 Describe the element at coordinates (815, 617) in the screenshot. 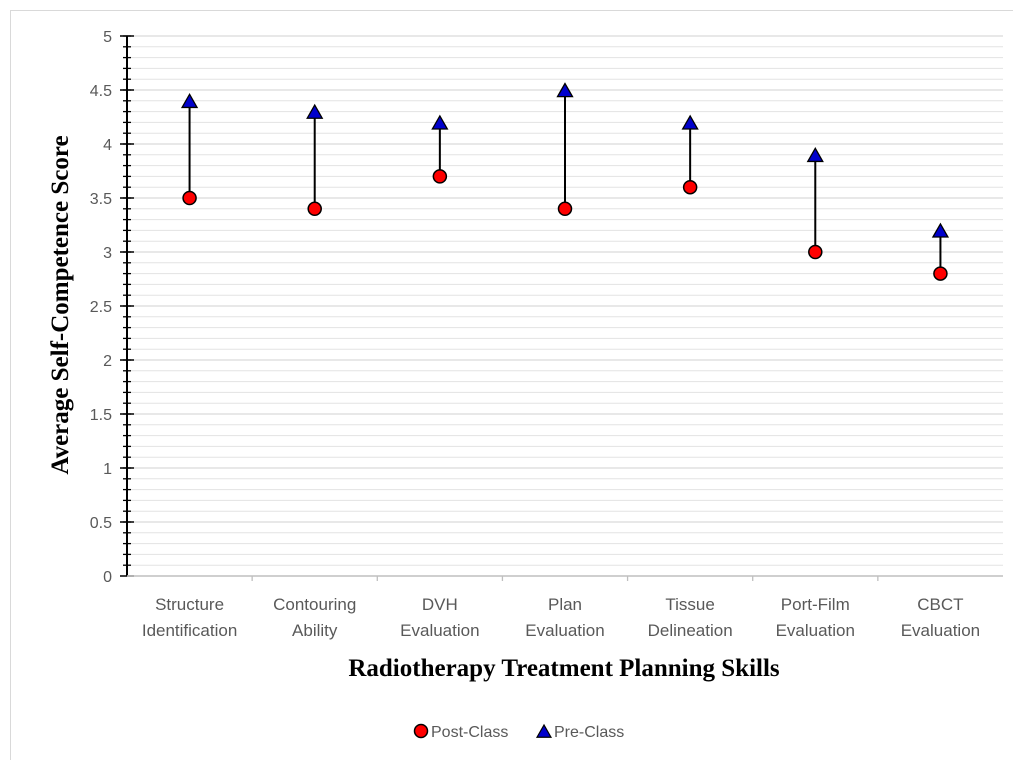

I see `x-tick-label: Port-Film Evaluation` at that location.